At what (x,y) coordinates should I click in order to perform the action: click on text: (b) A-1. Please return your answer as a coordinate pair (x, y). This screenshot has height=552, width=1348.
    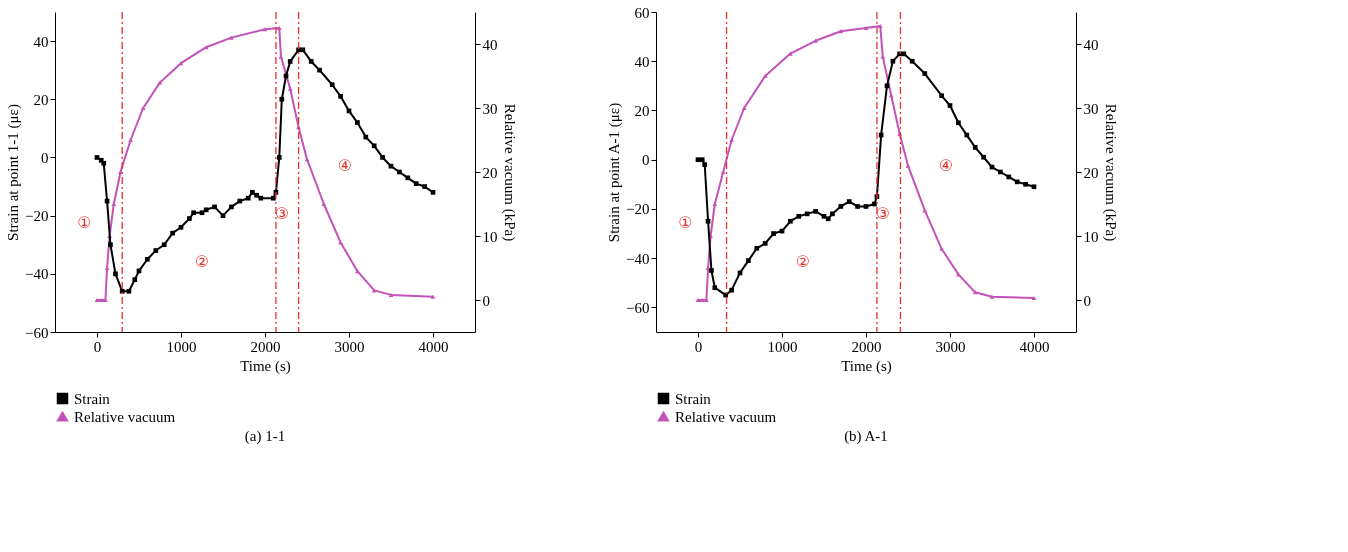
    Looking at the image, I should click on (866, 436).